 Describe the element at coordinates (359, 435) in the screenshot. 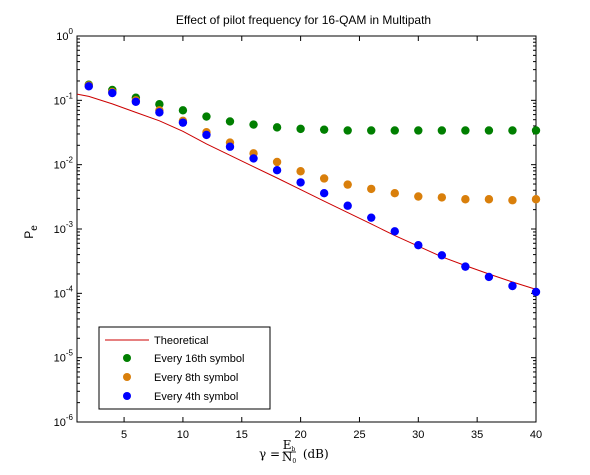

I see `x-tick-label: 25` at that location.